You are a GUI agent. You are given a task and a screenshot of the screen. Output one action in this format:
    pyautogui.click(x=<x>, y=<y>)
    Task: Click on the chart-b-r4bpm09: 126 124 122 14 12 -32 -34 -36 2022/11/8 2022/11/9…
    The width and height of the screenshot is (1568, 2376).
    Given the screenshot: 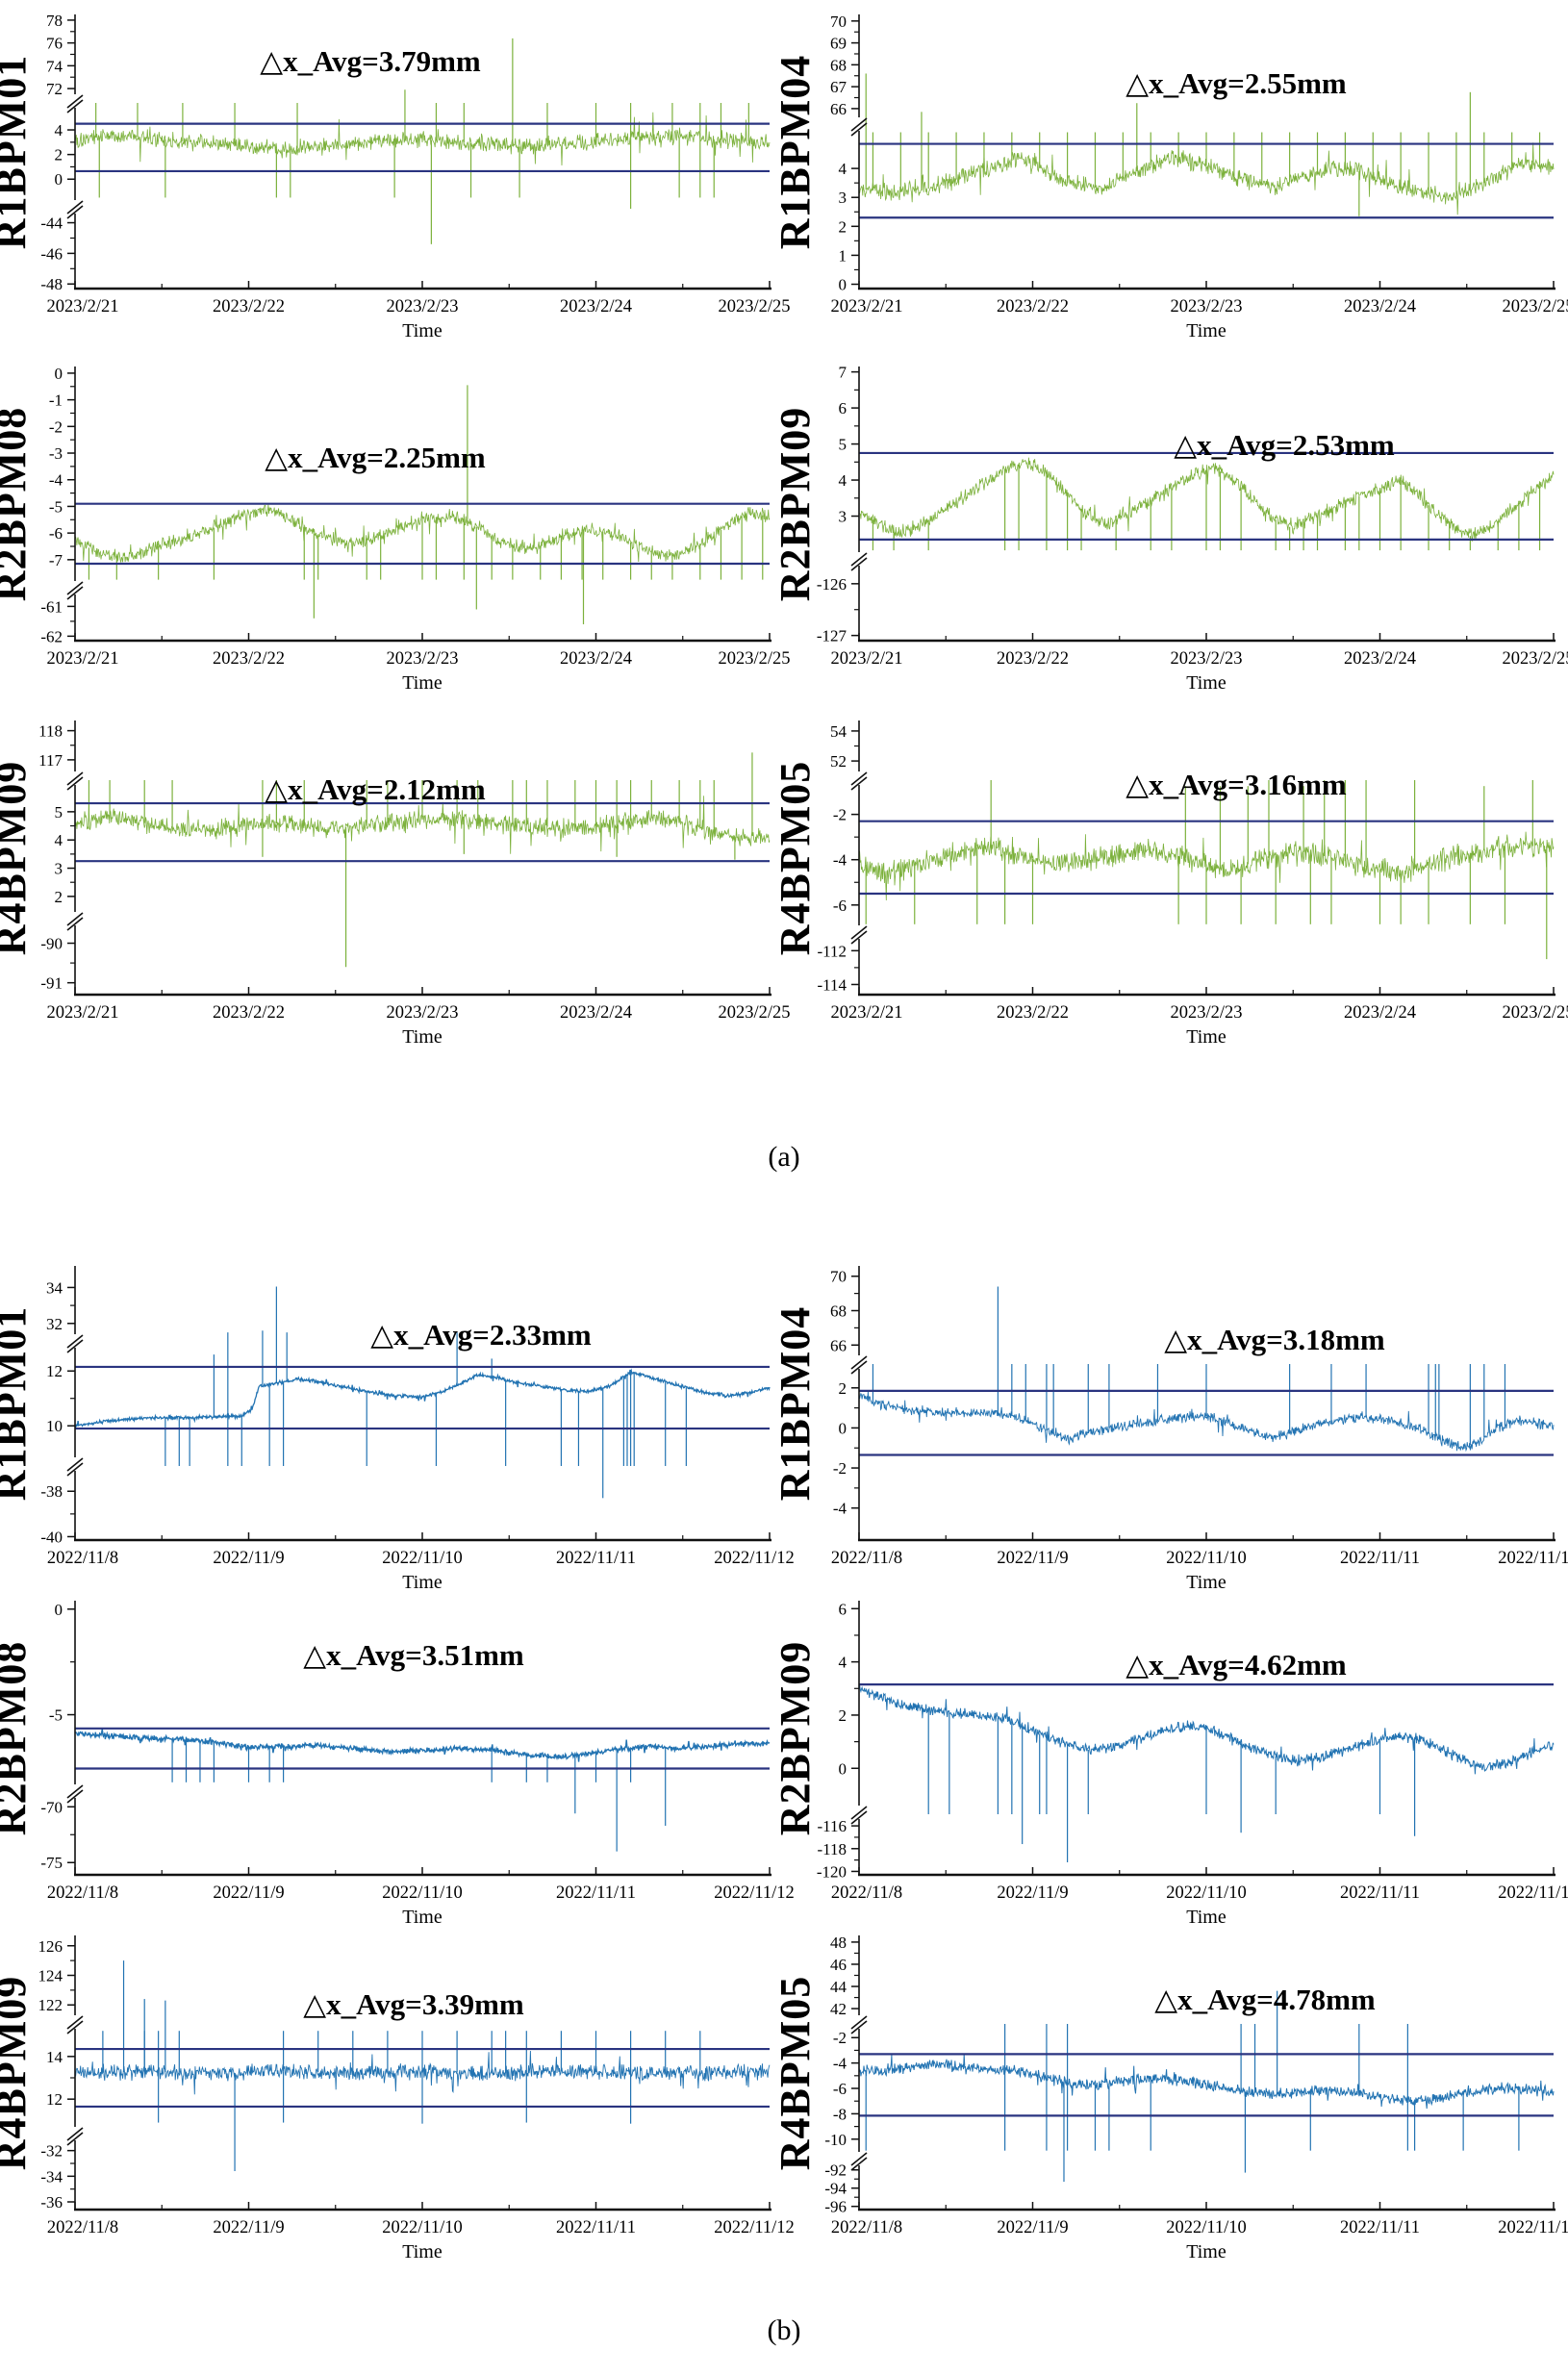 What is the action you would take?
    pyautogui.click(x=397, y=2098)
    